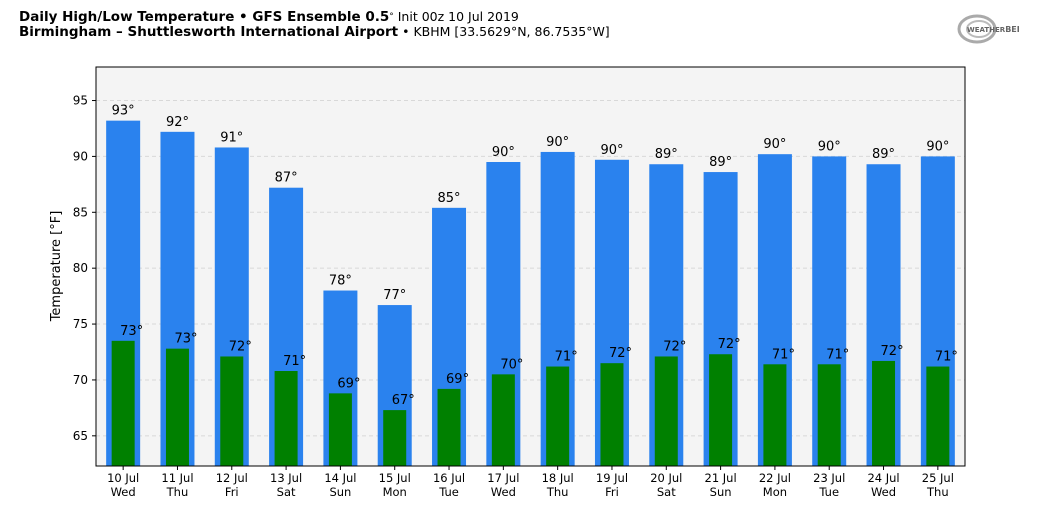 The height and width of the screenshot is (516, 1040). Describe the element at coordinates (80, 380) in the screenshot. I see `y-tick-label: 70` at that location.